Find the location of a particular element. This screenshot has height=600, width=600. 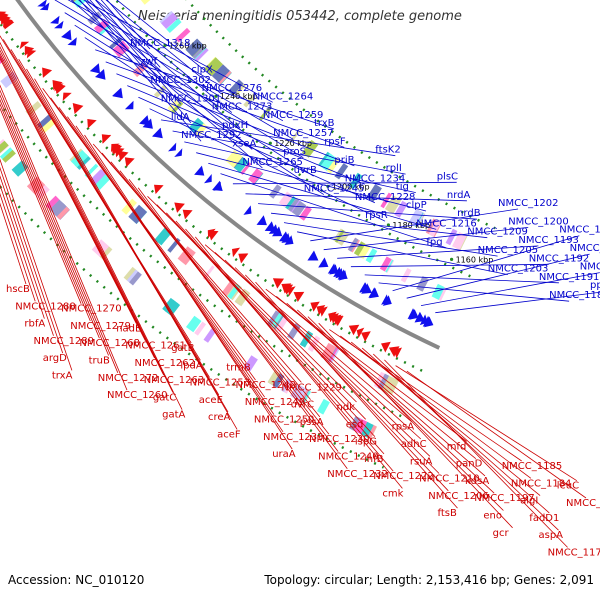

forward-gene-label: NMCC_1188 is located at coordinates (579, 230).